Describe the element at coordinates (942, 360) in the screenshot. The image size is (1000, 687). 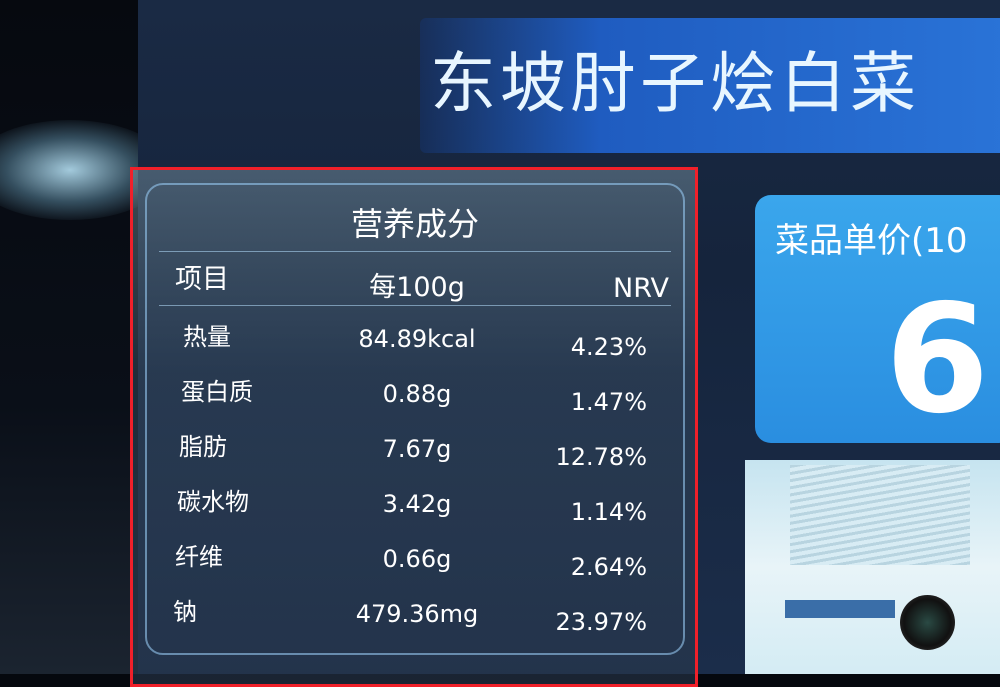
I see `price-value: 6.` at that location.